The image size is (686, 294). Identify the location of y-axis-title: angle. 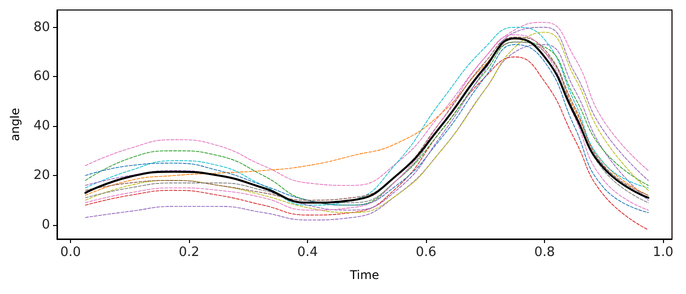
(15, 125).